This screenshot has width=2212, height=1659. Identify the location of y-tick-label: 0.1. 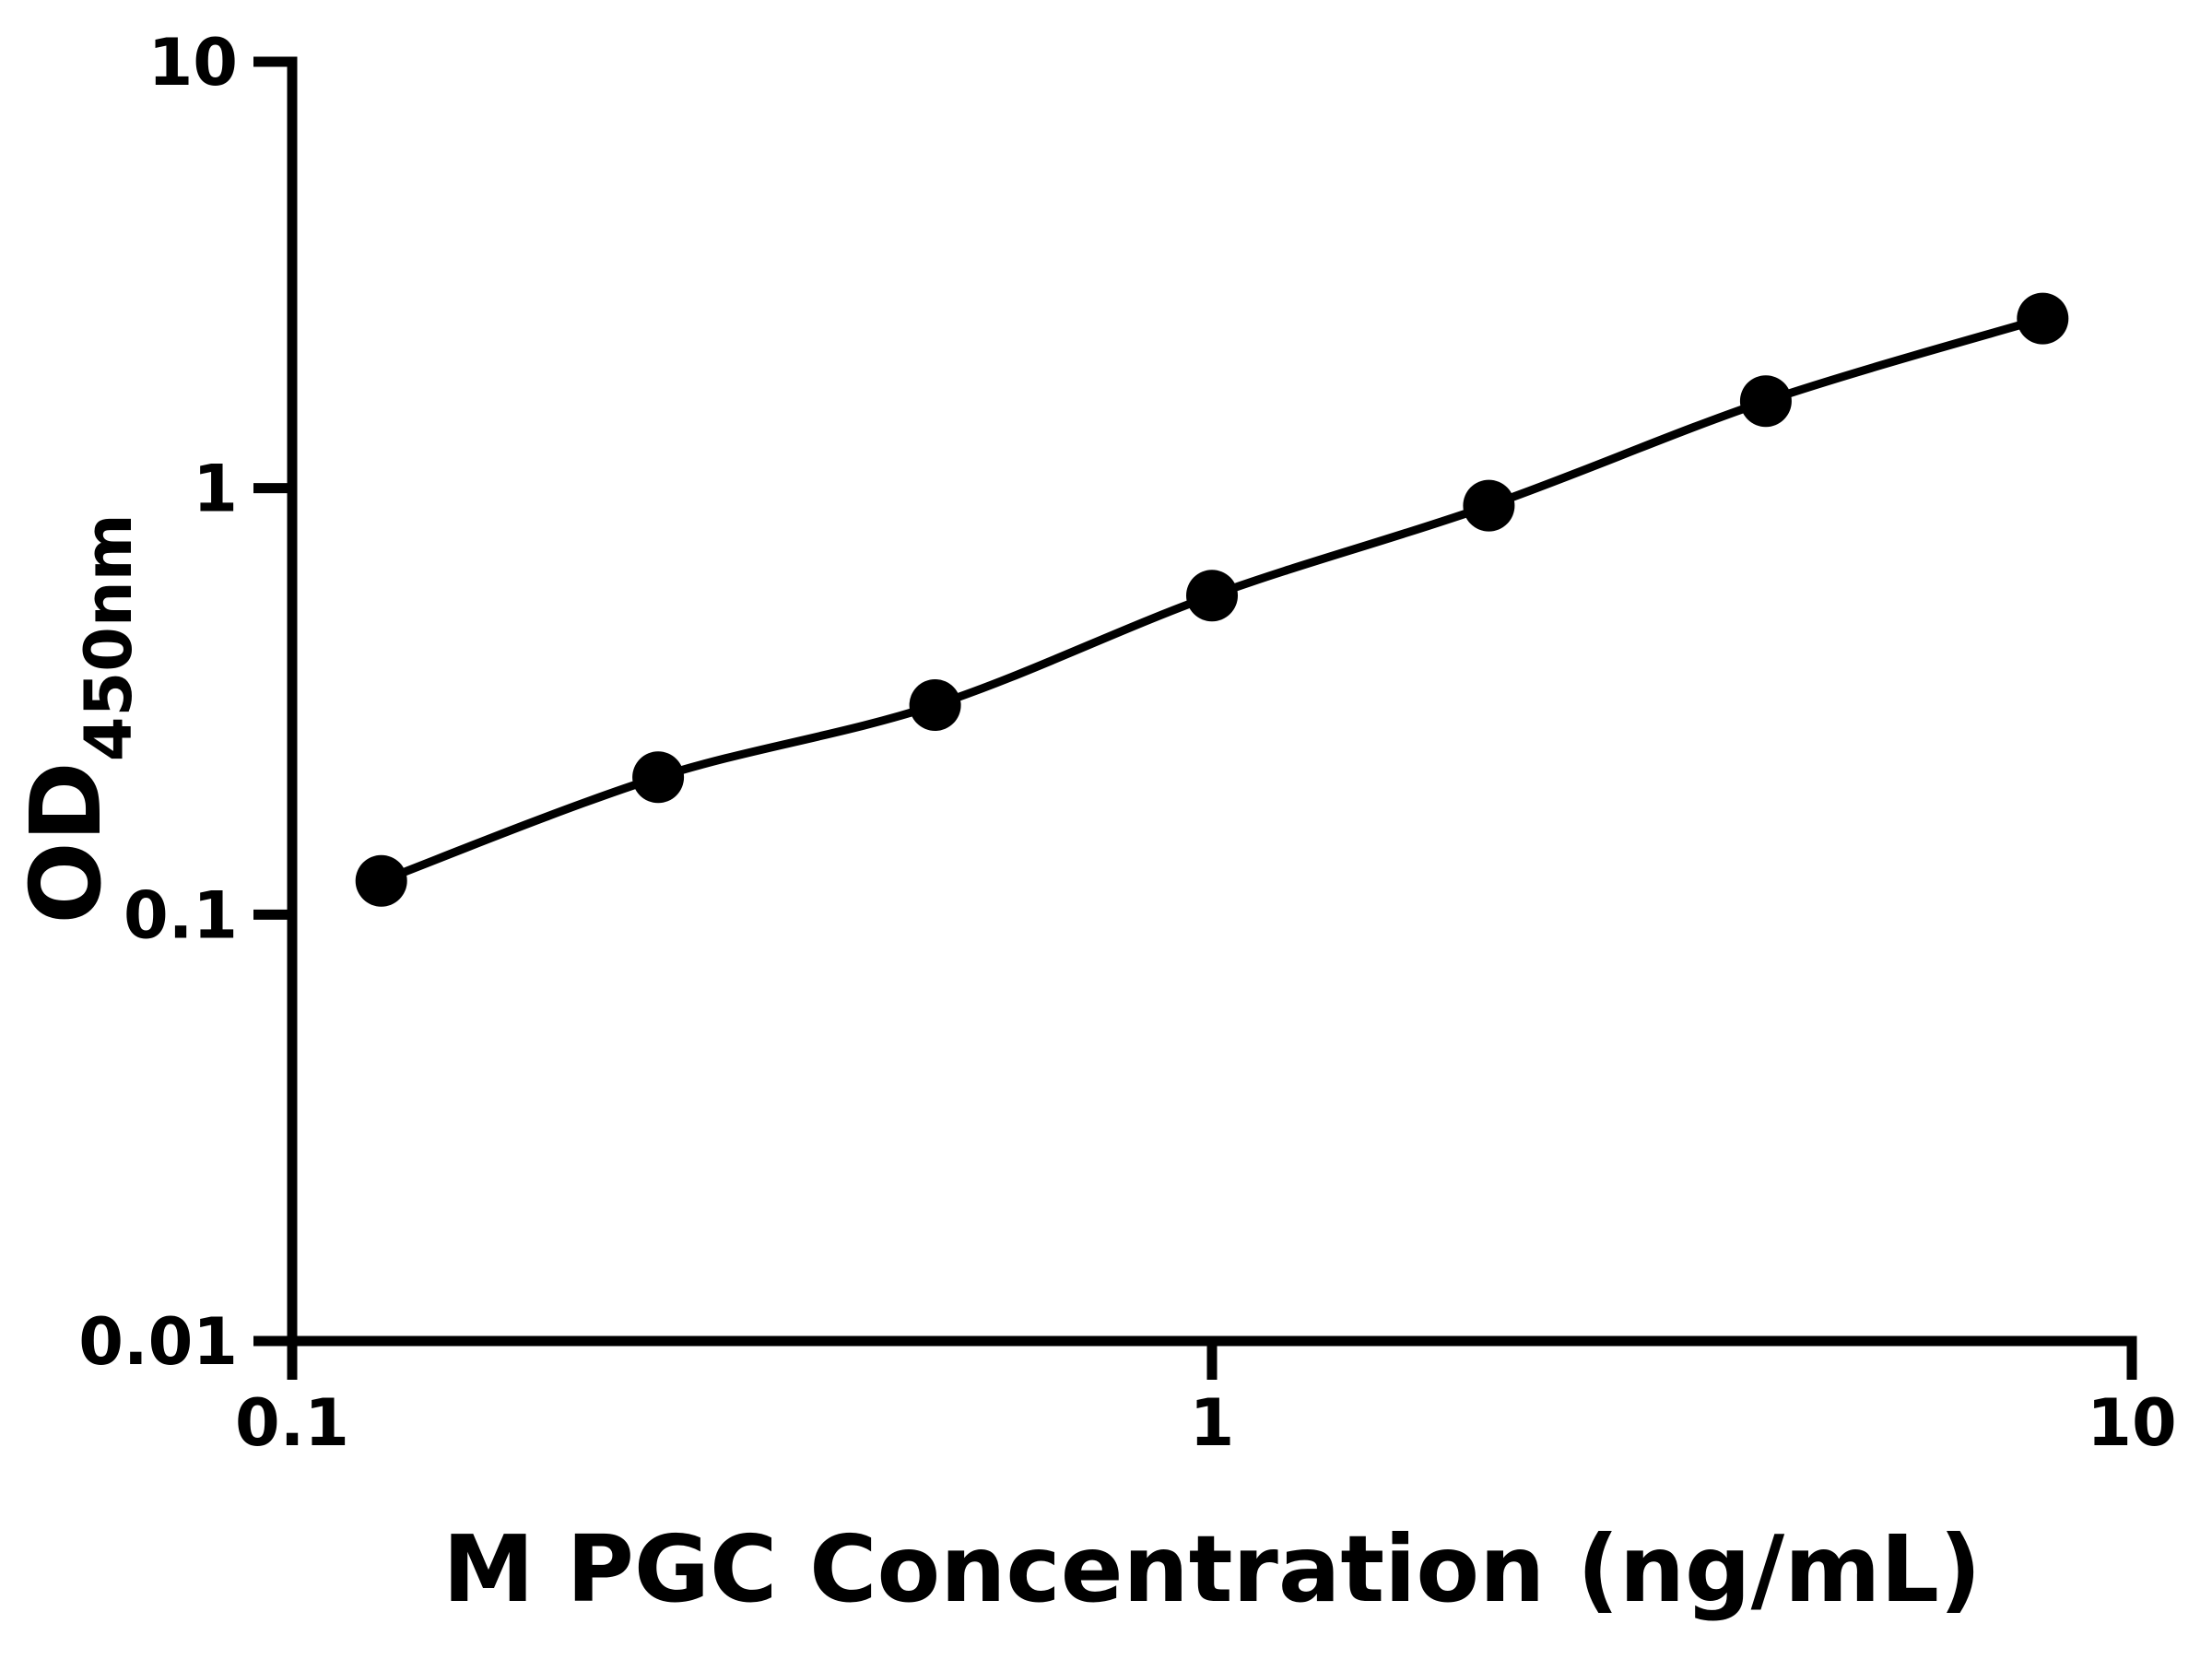
(181, 915).